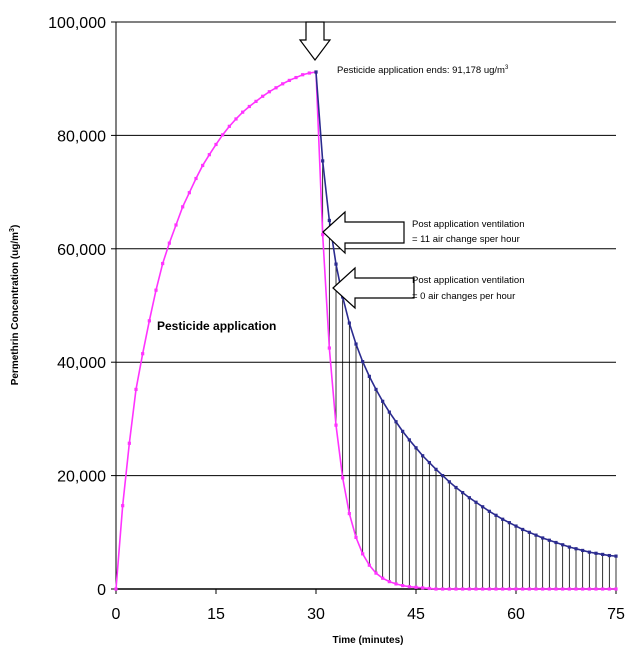  I want to click on annotation-pesticide-application: Pesticide application, so click(216, 326).